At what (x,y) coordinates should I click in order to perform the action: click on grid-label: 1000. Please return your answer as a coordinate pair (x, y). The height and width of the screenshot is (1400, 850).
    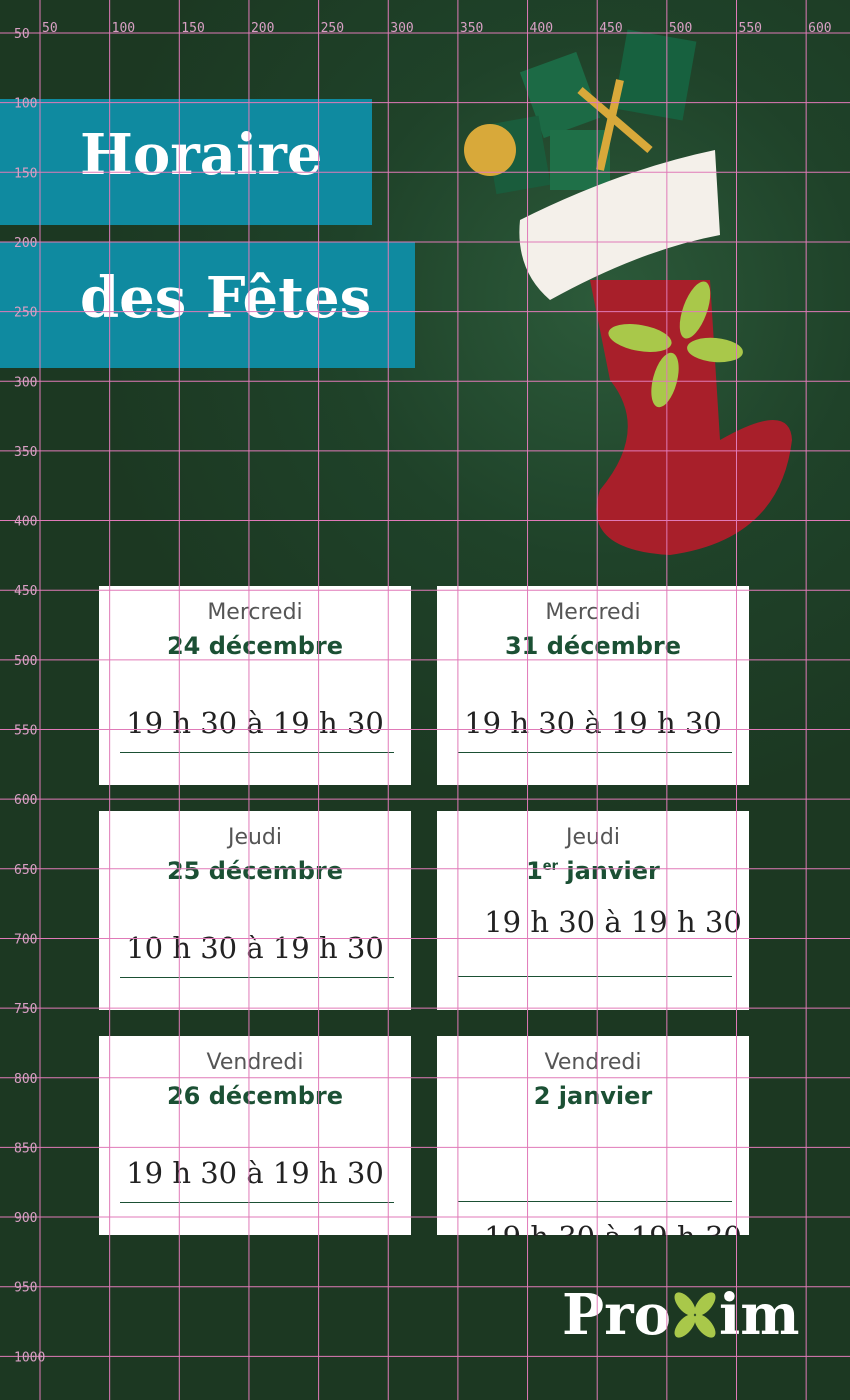
    Looking at the image, I should click on (29, 1357).